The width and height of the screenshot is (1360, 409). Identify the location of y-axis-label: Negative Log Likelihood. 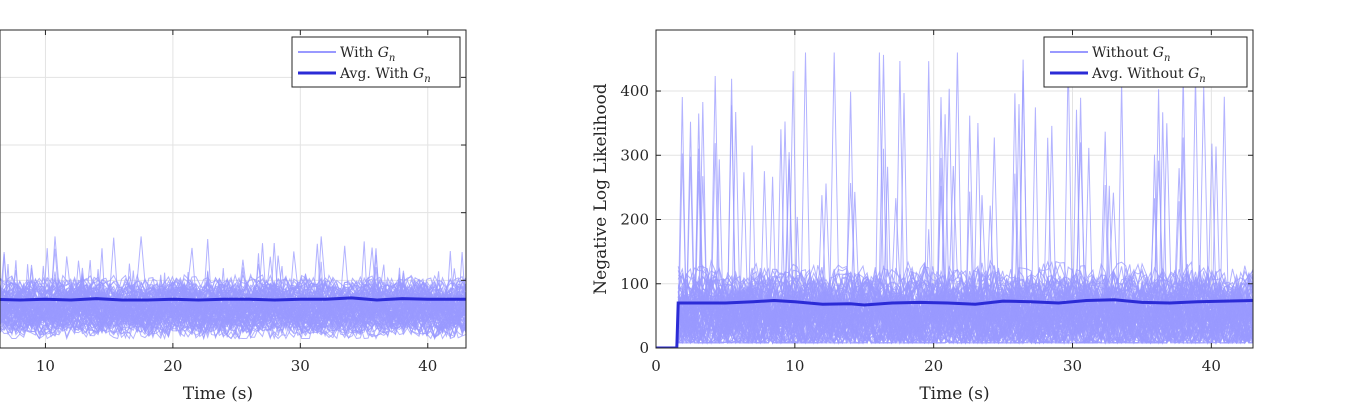
(601, 188).